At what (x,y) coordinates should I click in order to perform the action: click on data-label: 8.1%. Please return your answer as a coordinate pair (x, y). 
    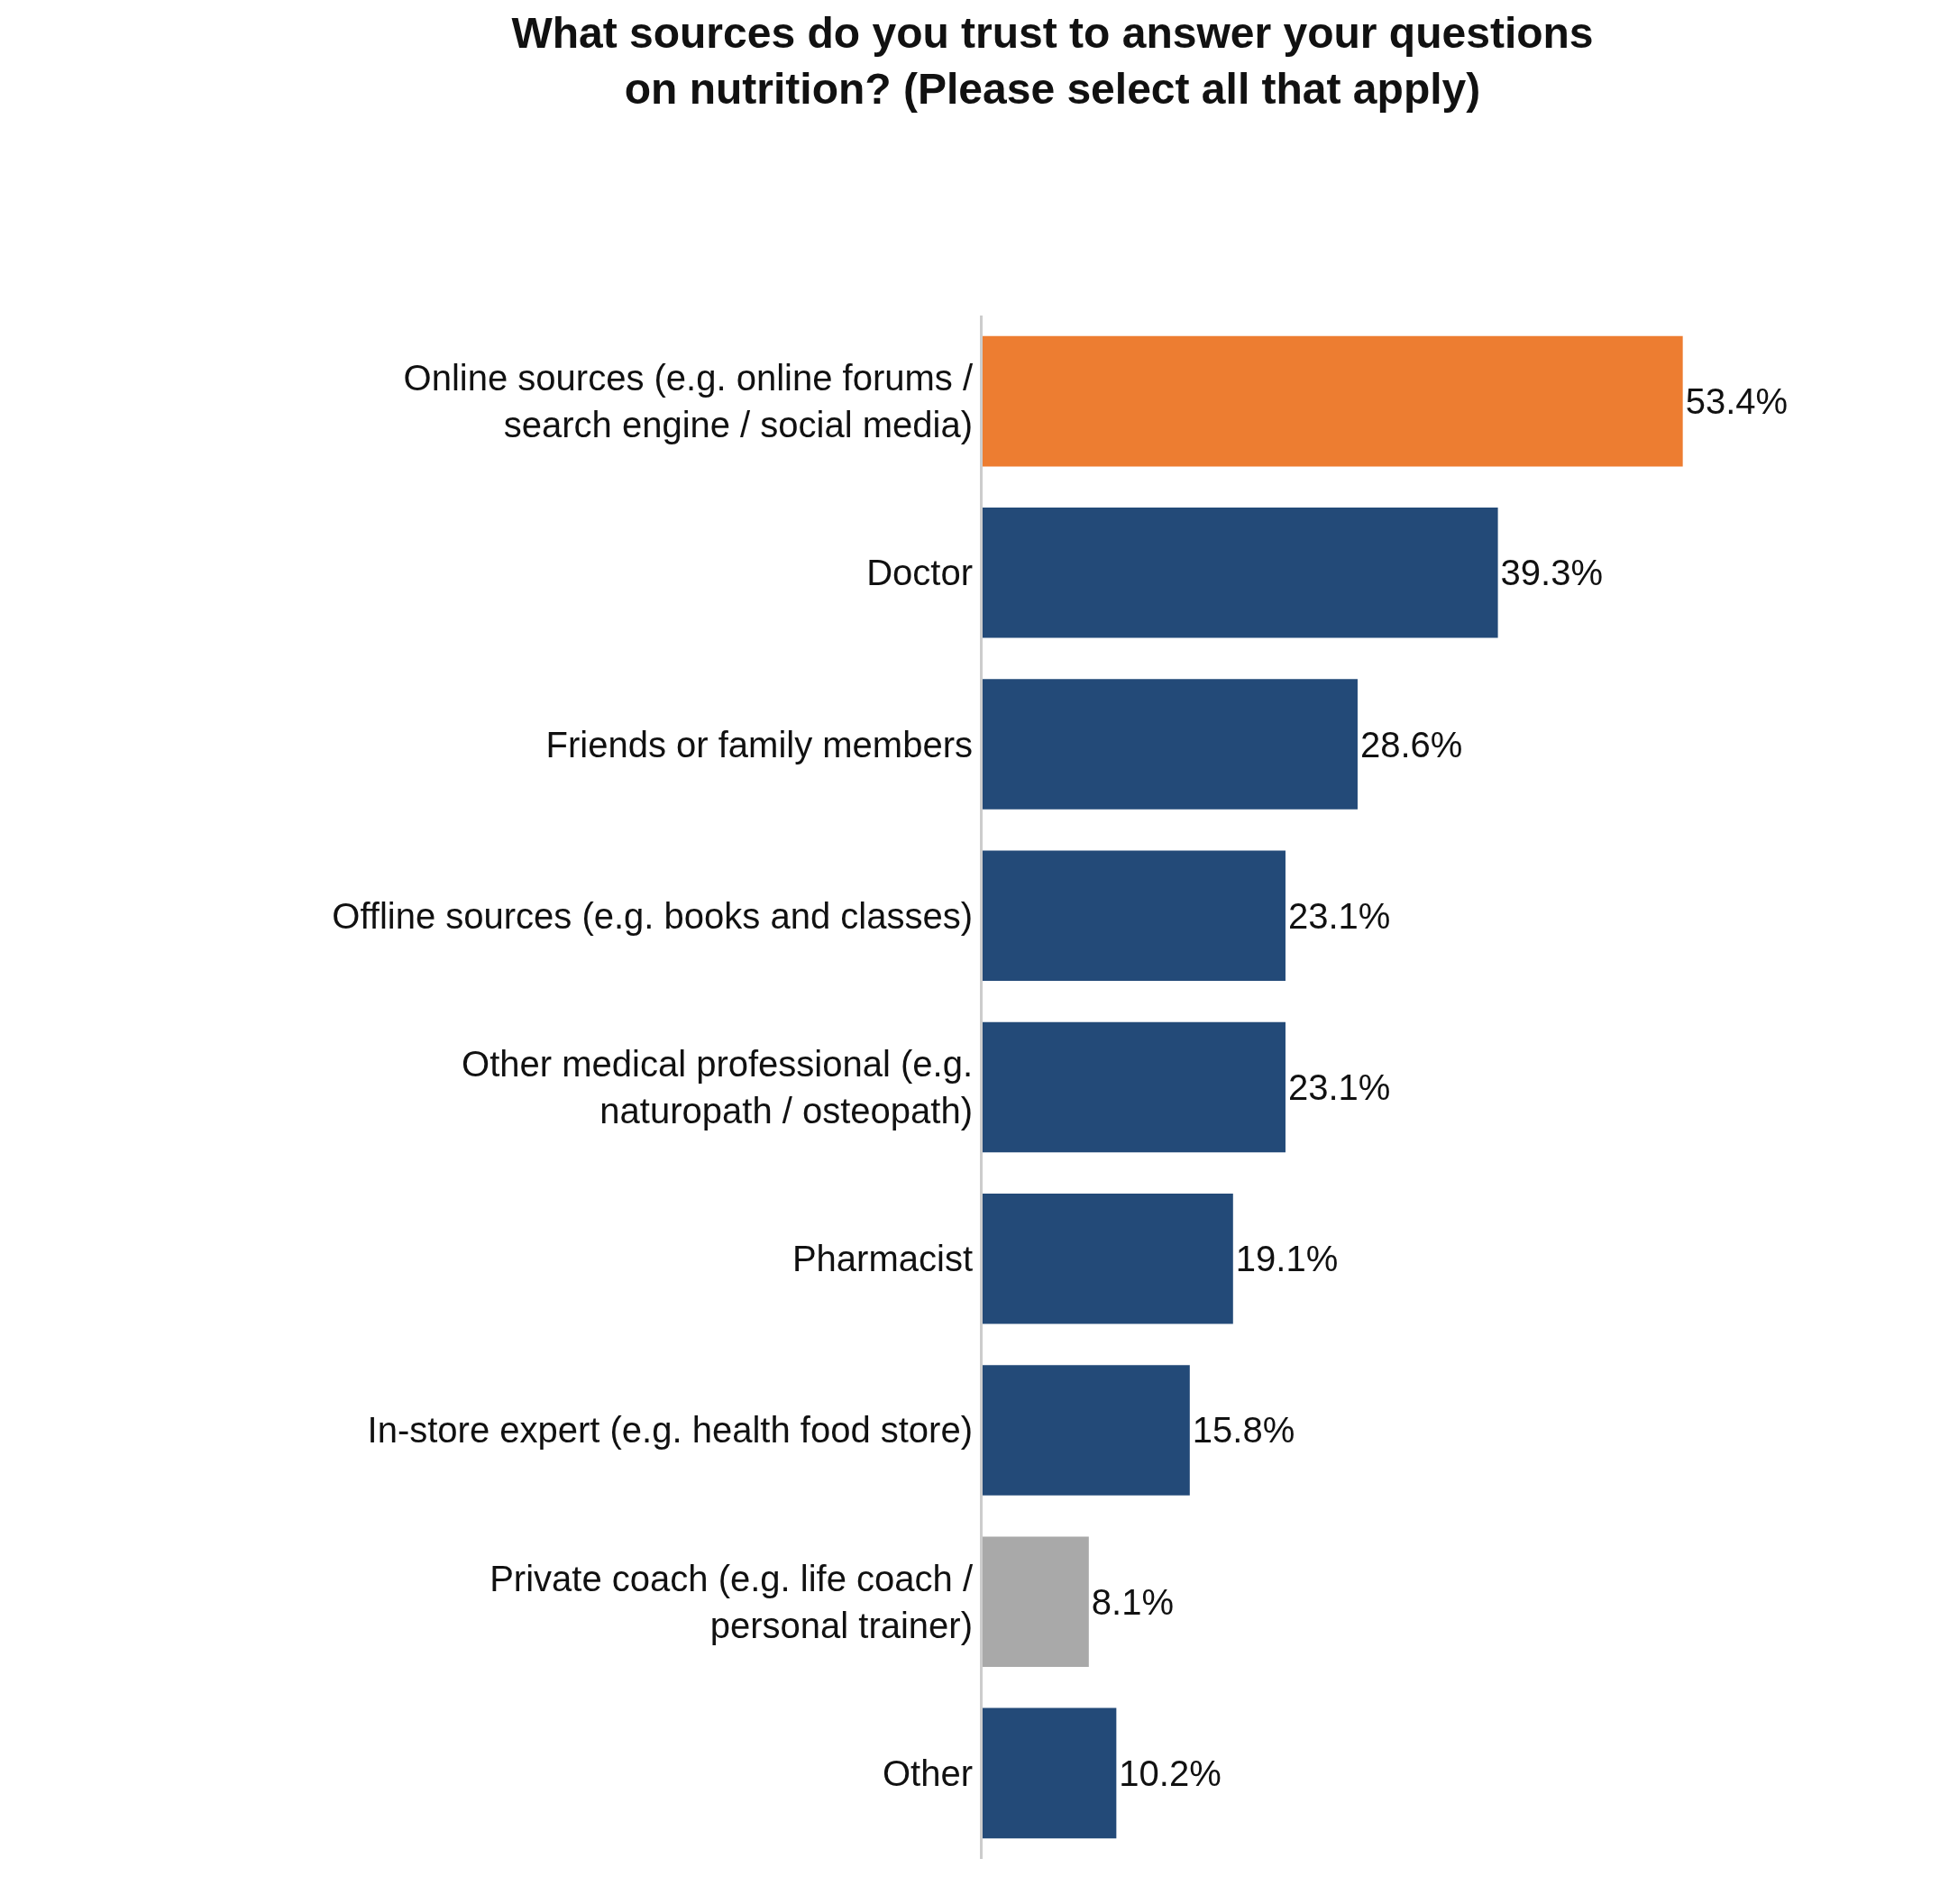
    Looking at the image, I should click on (1132, 1601).